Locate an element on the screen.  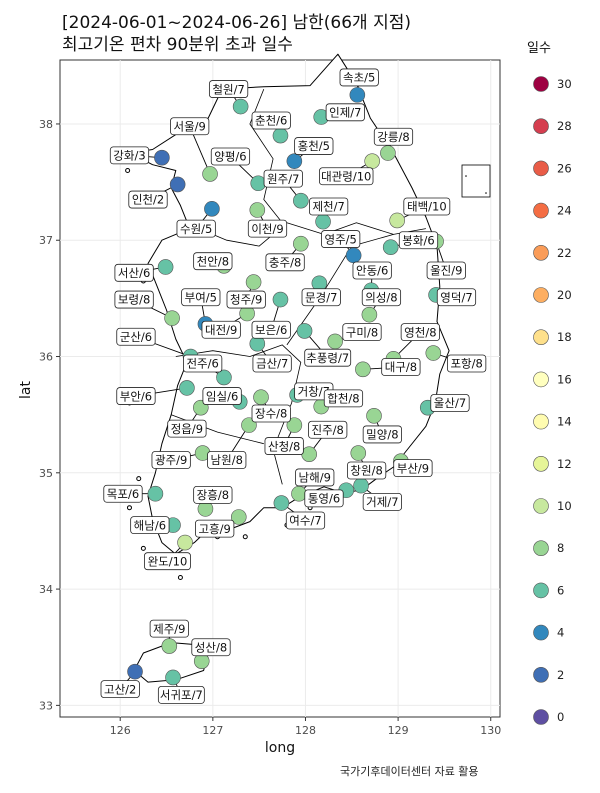
station-label: 인제/7 is located at coordinates (345, 112).